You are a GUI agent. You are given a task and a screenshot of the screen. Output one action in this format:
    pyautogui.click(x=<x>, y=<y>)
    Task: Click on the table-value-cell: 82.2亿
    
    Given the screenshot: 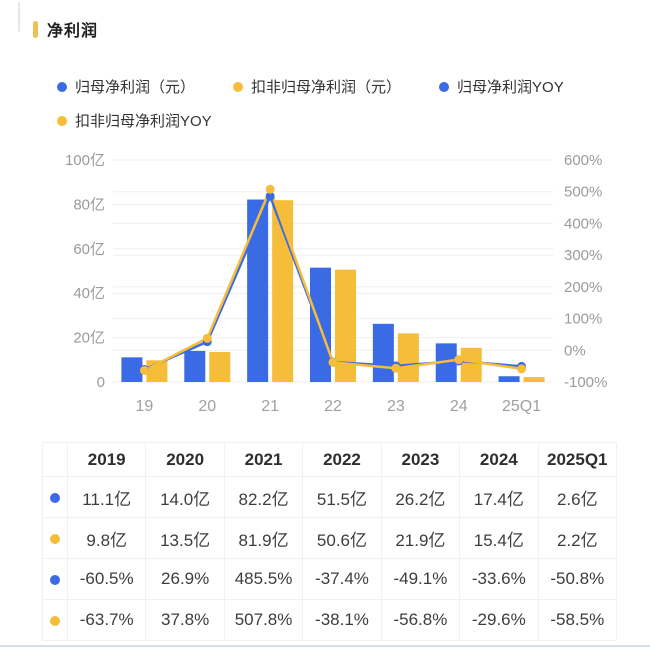 What is the action you would take?
    pyautogui.click(x=263, y=497)
    